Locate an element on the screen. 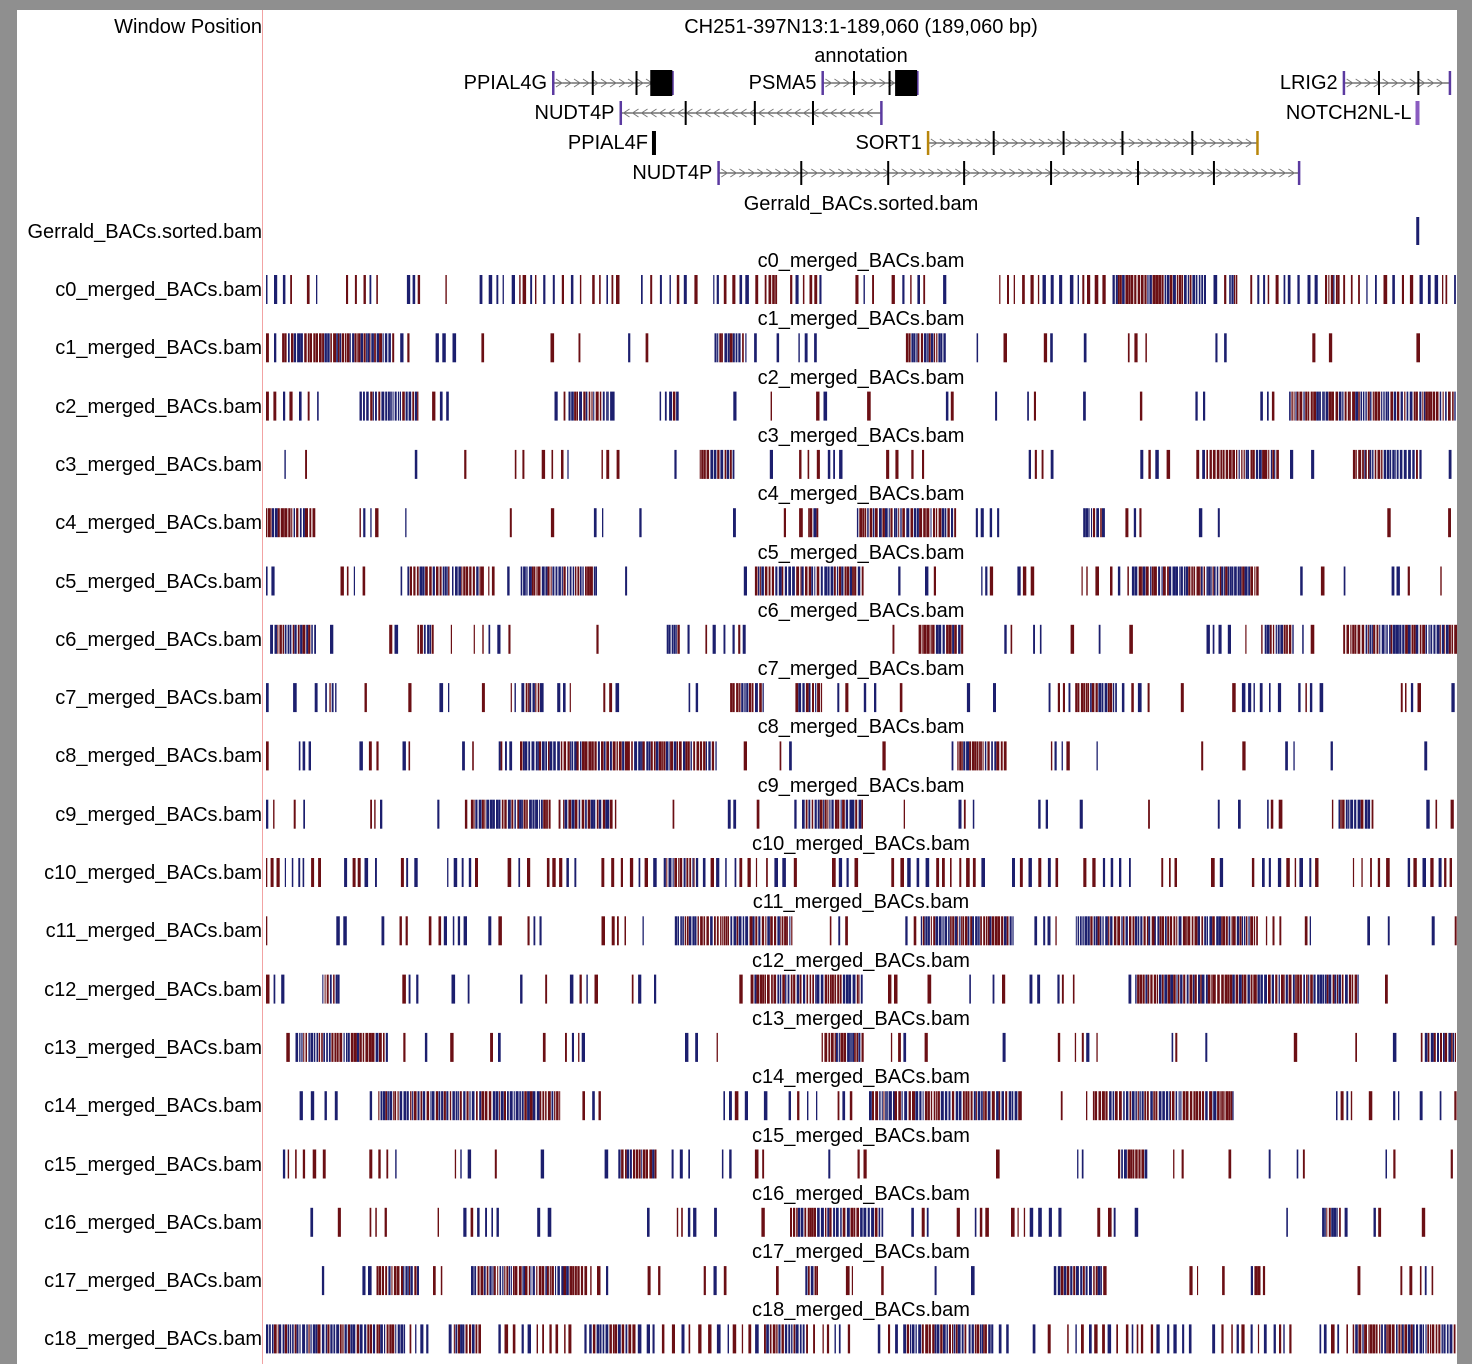 The image size is (1472, 1364). gene-label: SORT1 is located at coordinates (888, 143).